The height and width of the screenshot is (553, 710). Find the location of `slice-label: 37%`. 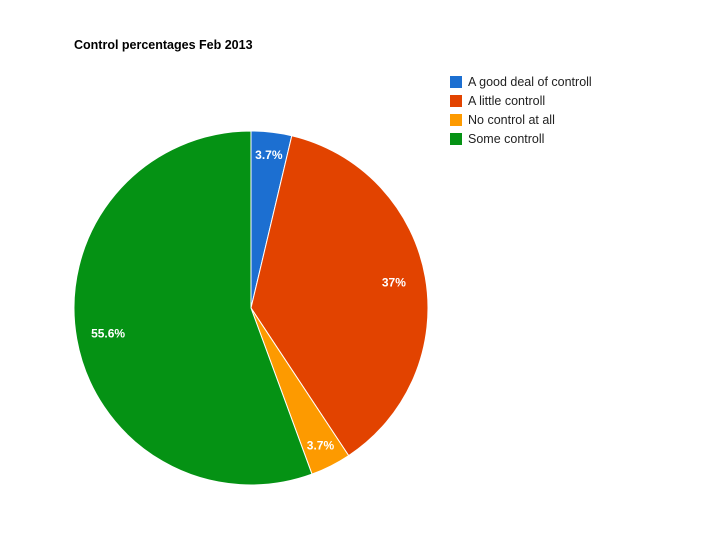

slice-label: 37% is located at coordinates (394, 283).